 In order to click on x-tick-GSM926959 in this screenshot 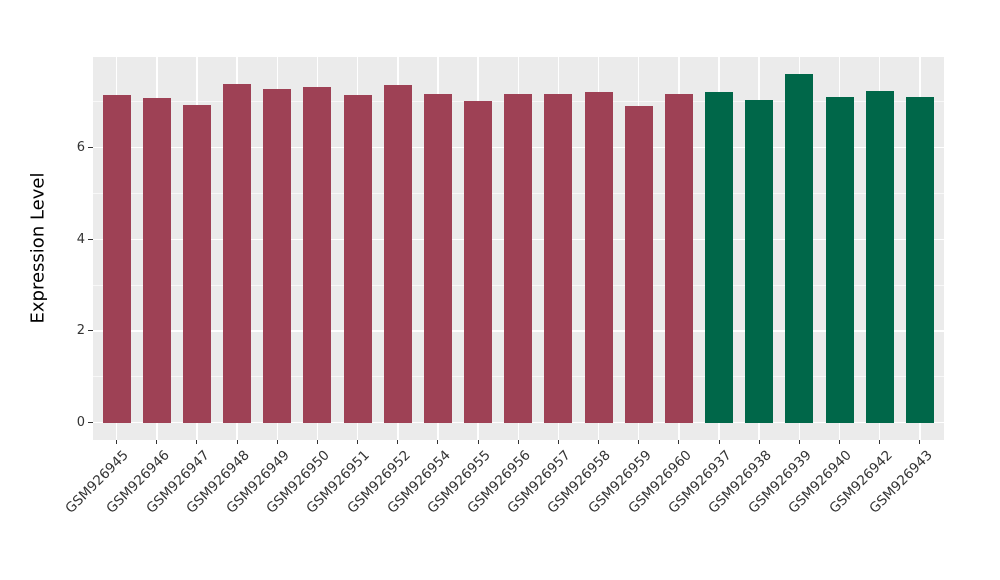, I will do `click(639, 441)`.